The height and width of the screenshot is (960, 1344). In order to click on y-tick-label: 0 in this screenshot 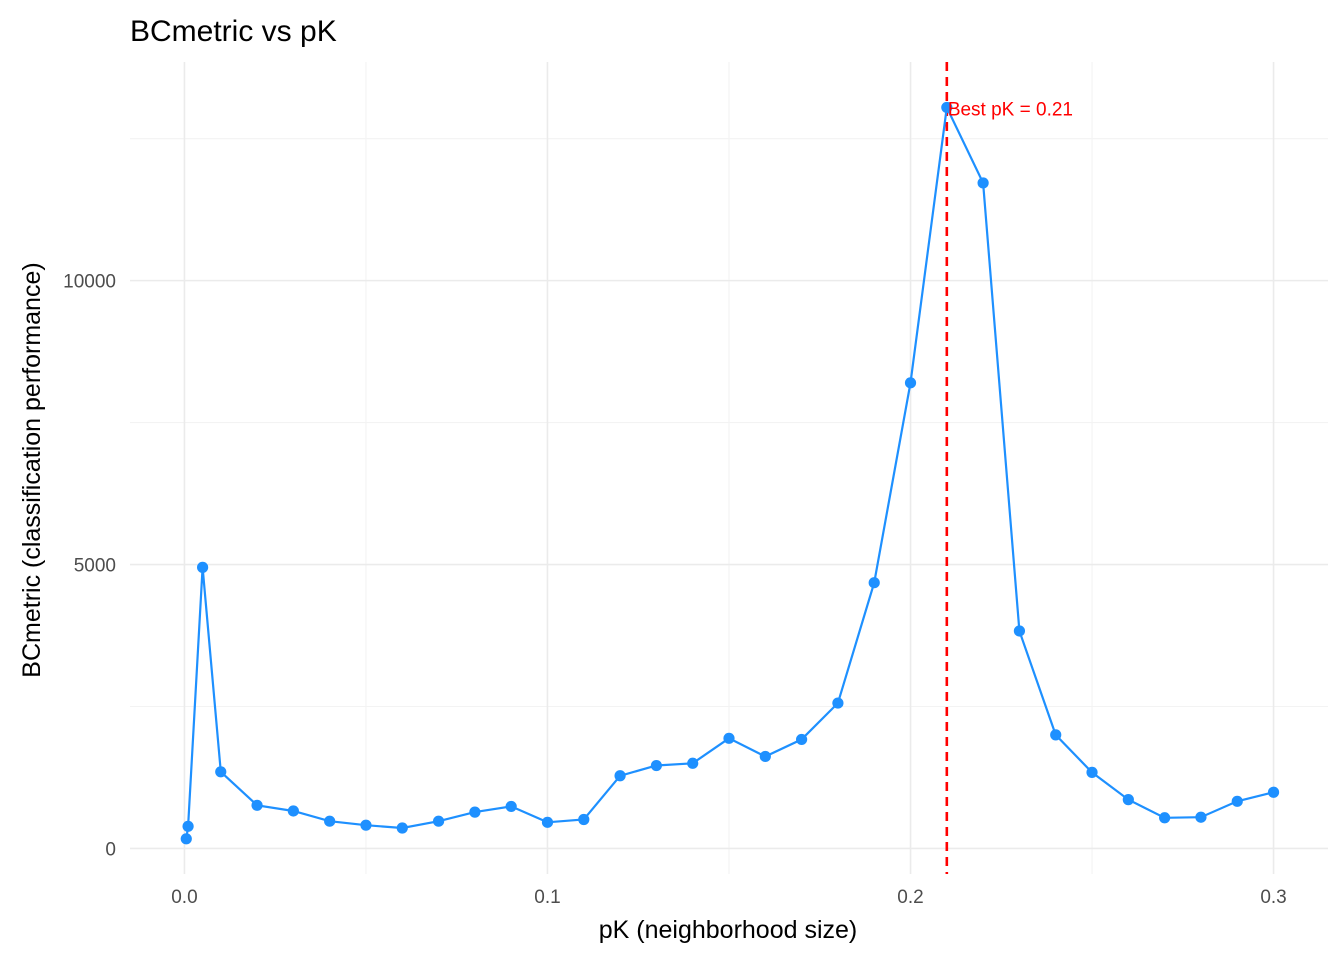, I will do `click(110, 849)`.